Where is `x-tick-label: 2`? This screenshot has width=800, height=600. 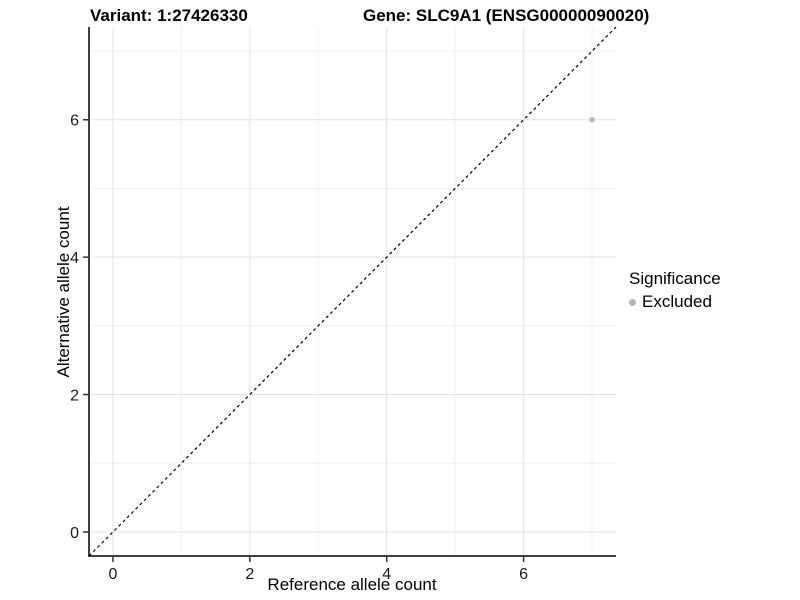 x-tick-label: 2 is located at coordinates (249, 574).